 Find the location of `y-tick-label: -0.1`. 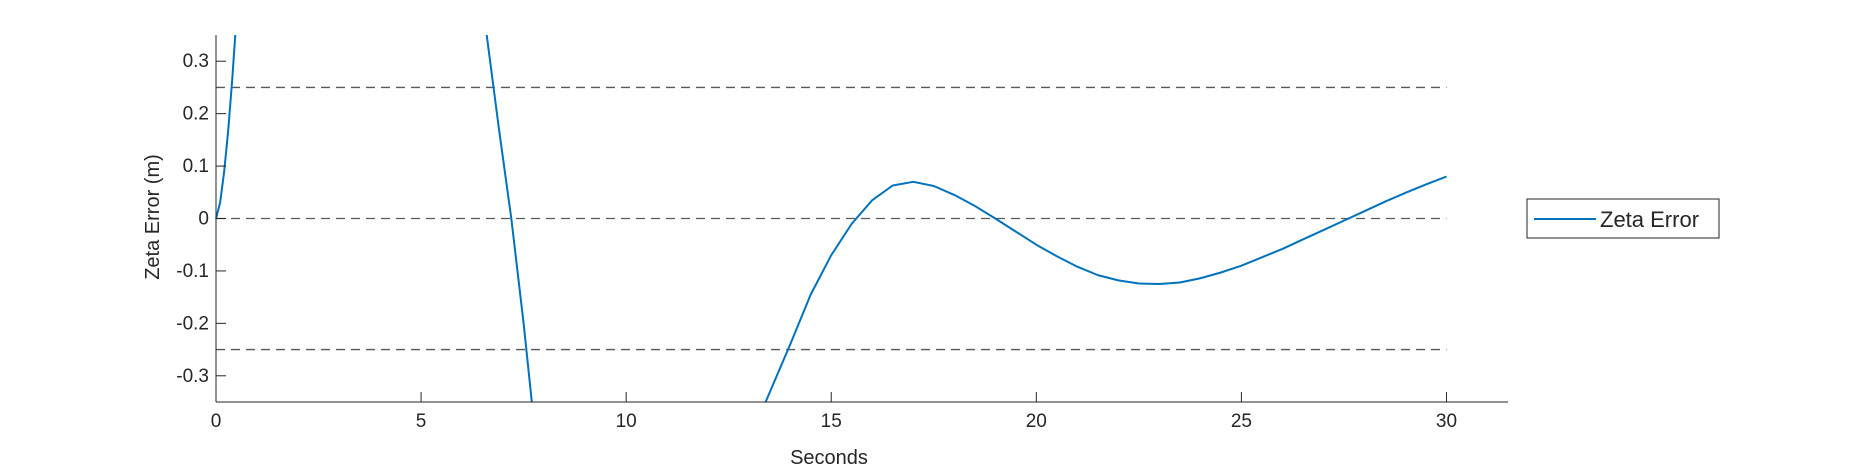

y-tick-label: -0.1 is located at coordinates (192, 271).